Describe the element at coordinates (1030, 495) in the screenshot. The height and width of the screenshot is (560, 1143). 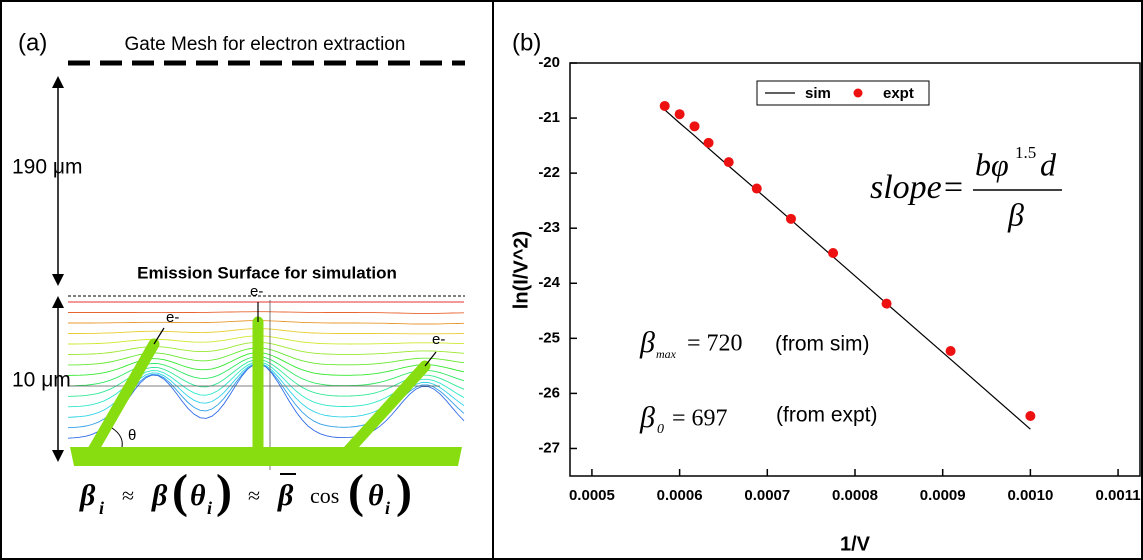
I see `x-tick-label: 0.0010` at that location.